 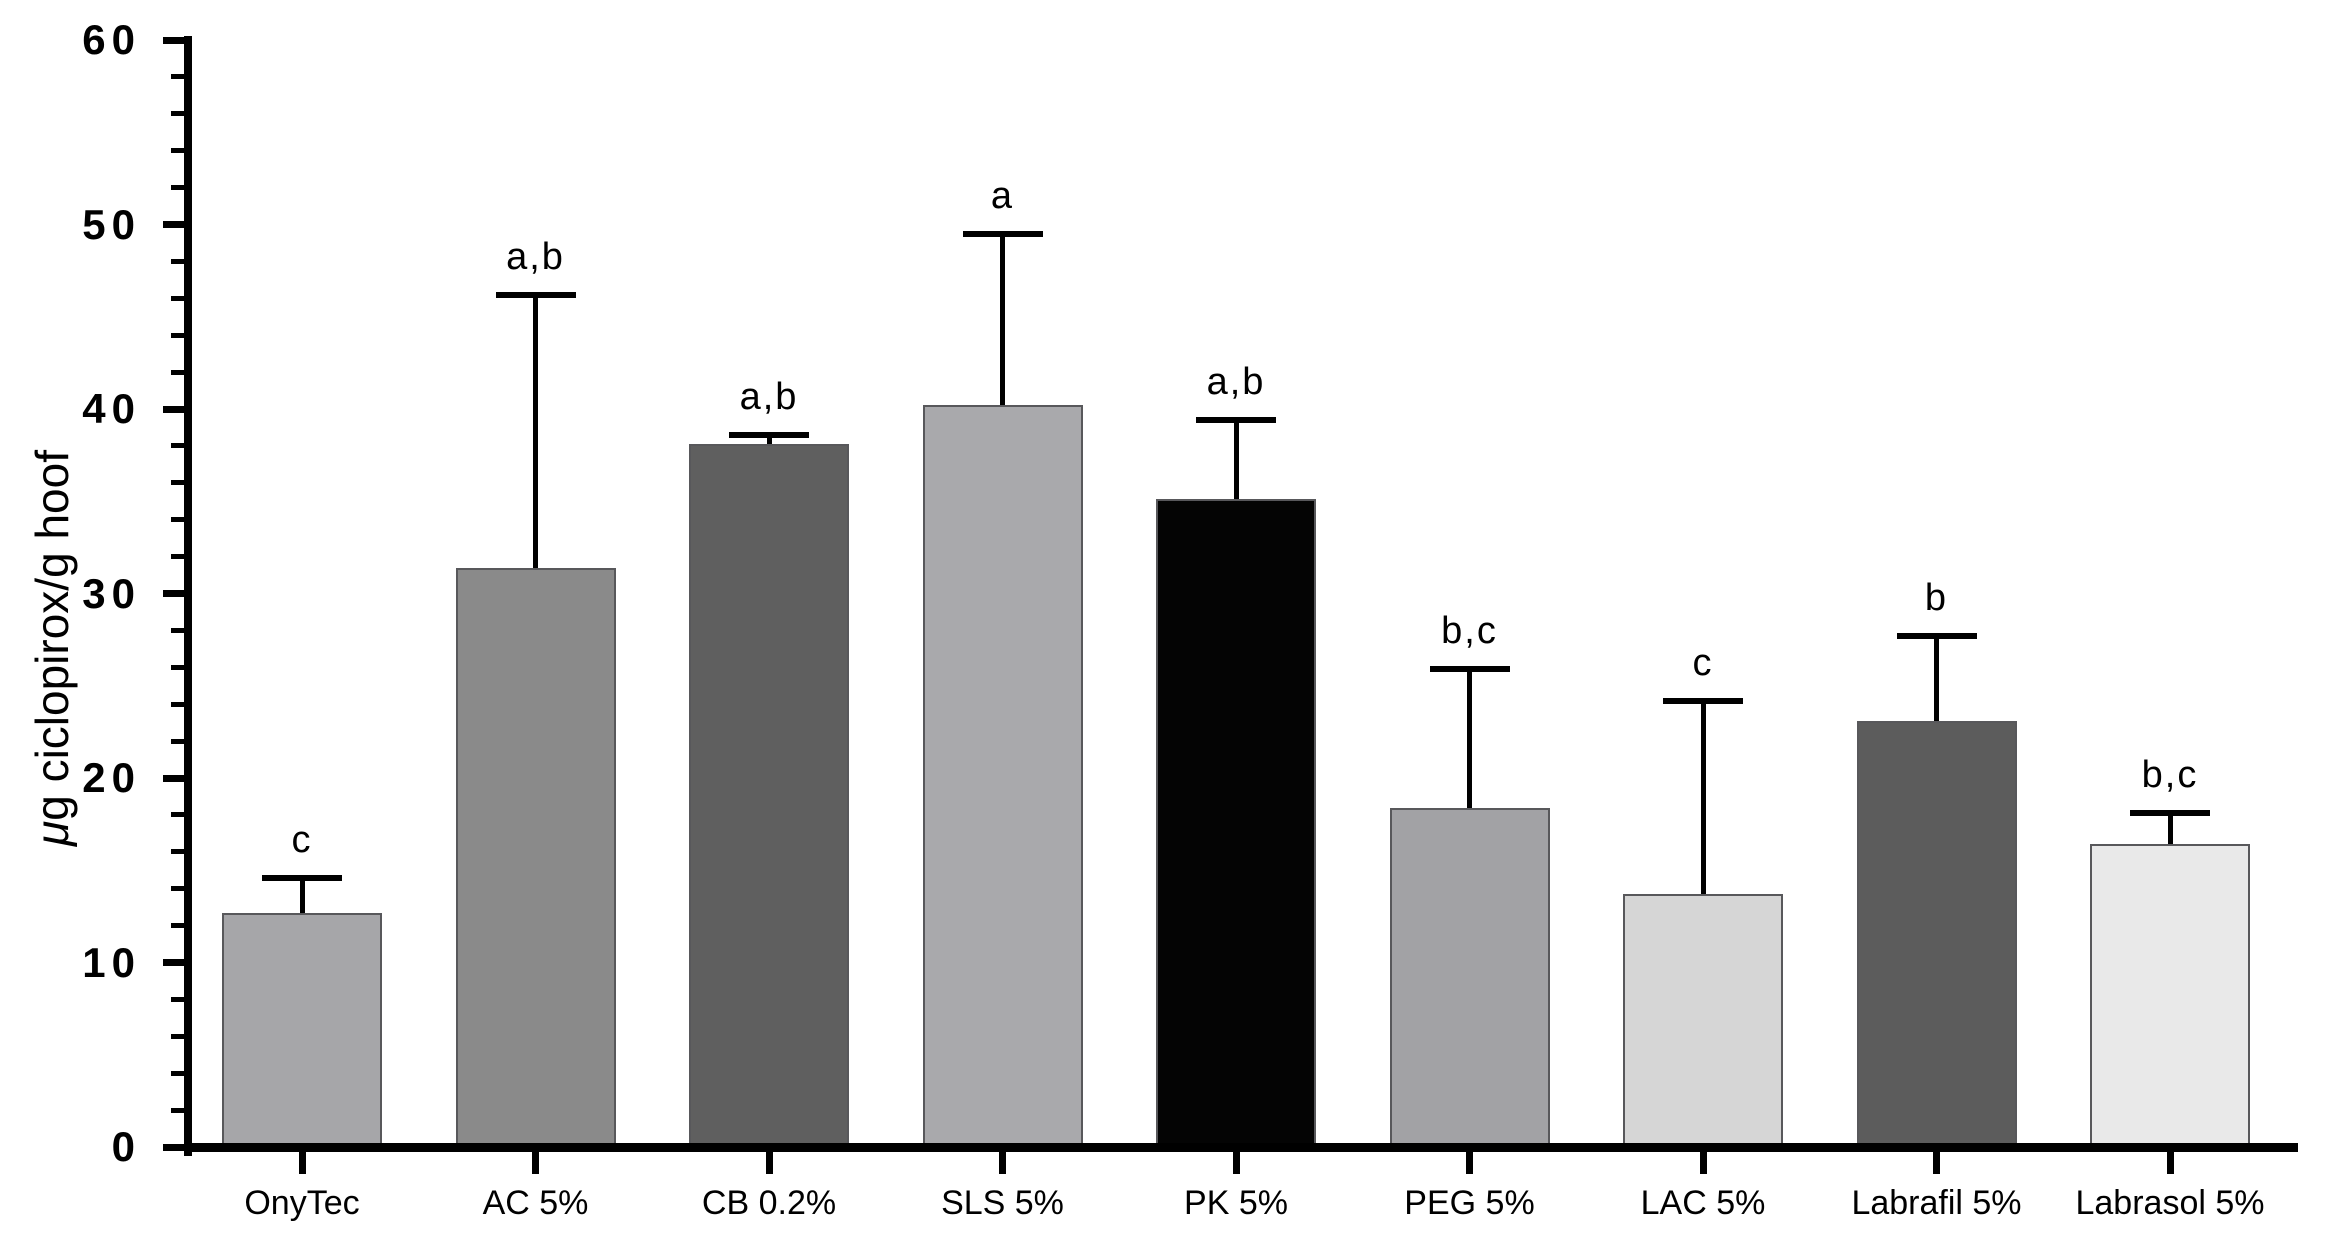 What do you see at coordinates (535, 1203) in the screenshot?
I see `x-category-label: AC 5%` at bounding box center [535, 1203].